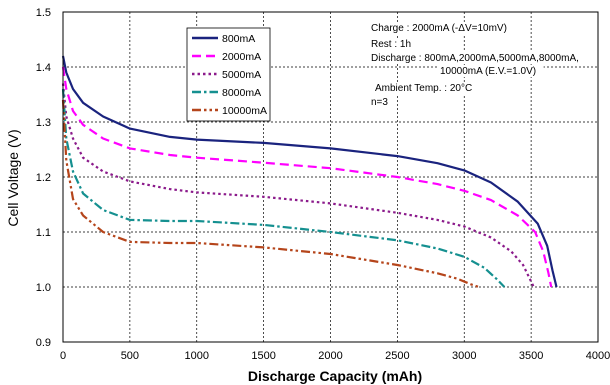 This screenshot has width=610, height=385. Describe the element at coordinates (43, 123) in the screenshot. I see `y-tick-label: 1.3` at that location.